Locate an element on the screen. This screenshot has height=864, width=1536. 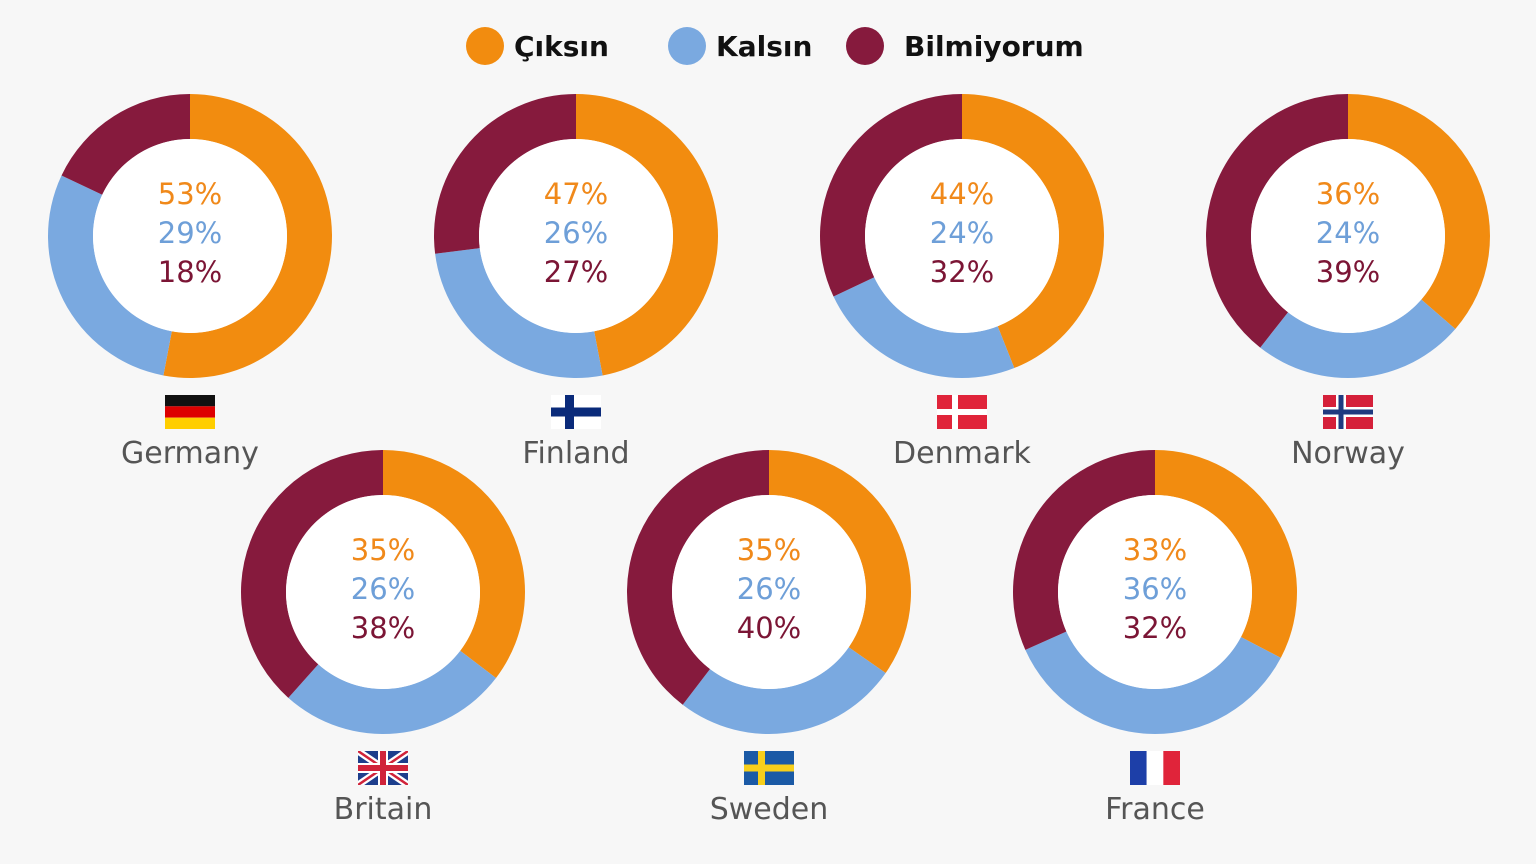
donut-hole-norway is located at coordinates (1348, 236).